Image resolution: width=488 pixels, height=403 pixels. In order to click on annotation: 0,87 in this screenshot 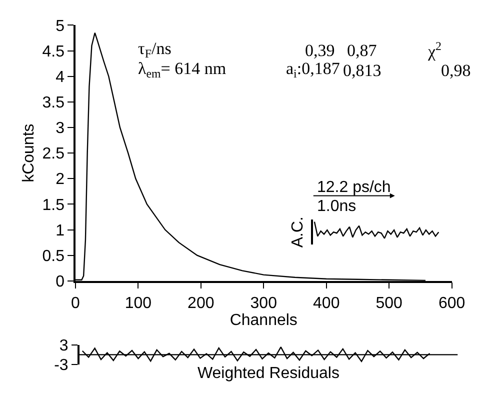, I will do `click(362, 50)`.